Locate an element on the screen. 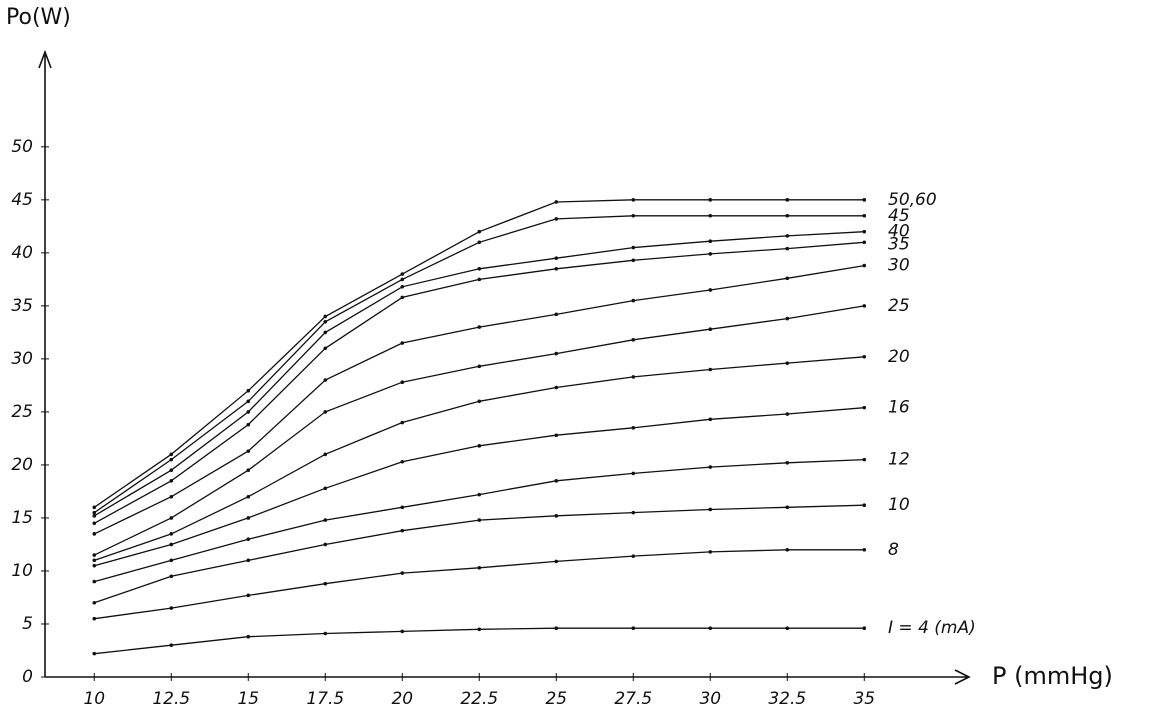 This screenshot has height=715, width=1150. x-tick-label: 25 is located at coordinates (556, 699).